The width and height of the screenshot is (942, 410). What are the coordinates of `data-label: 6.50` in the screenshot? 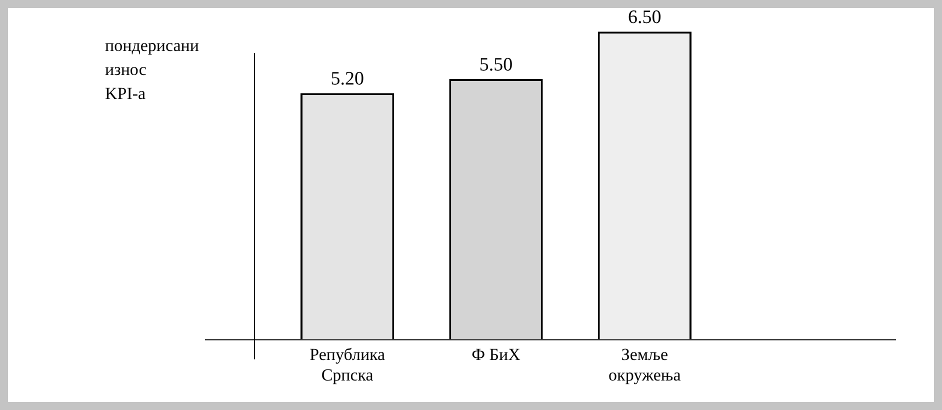 It's located at (645, 17).